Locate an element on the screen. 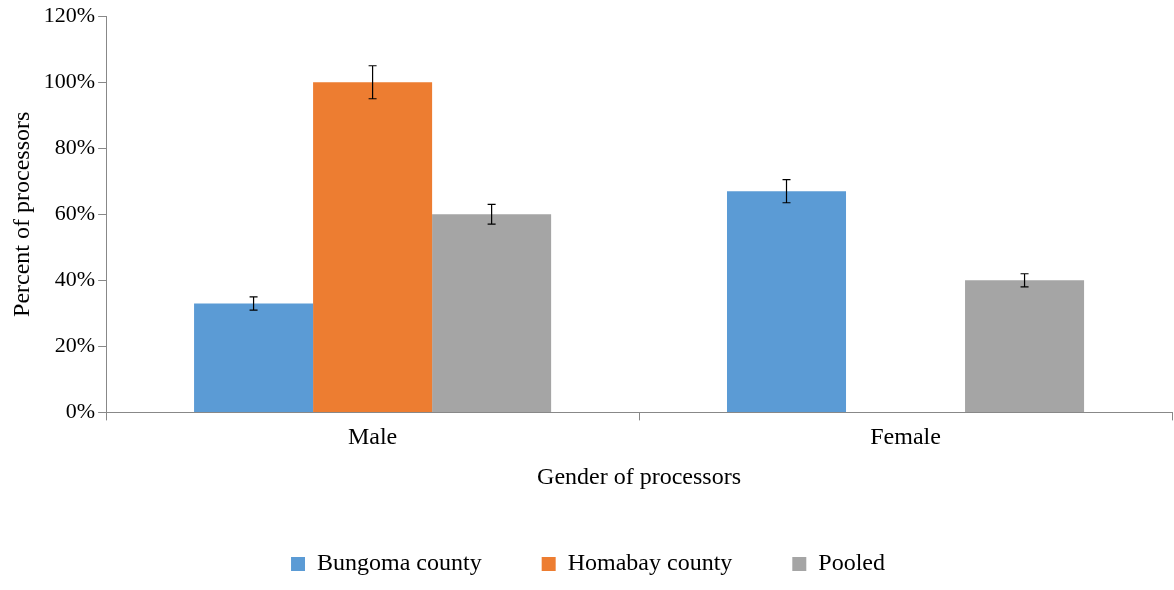  y-tick-label: 0% is located at coordinates (80, 411).